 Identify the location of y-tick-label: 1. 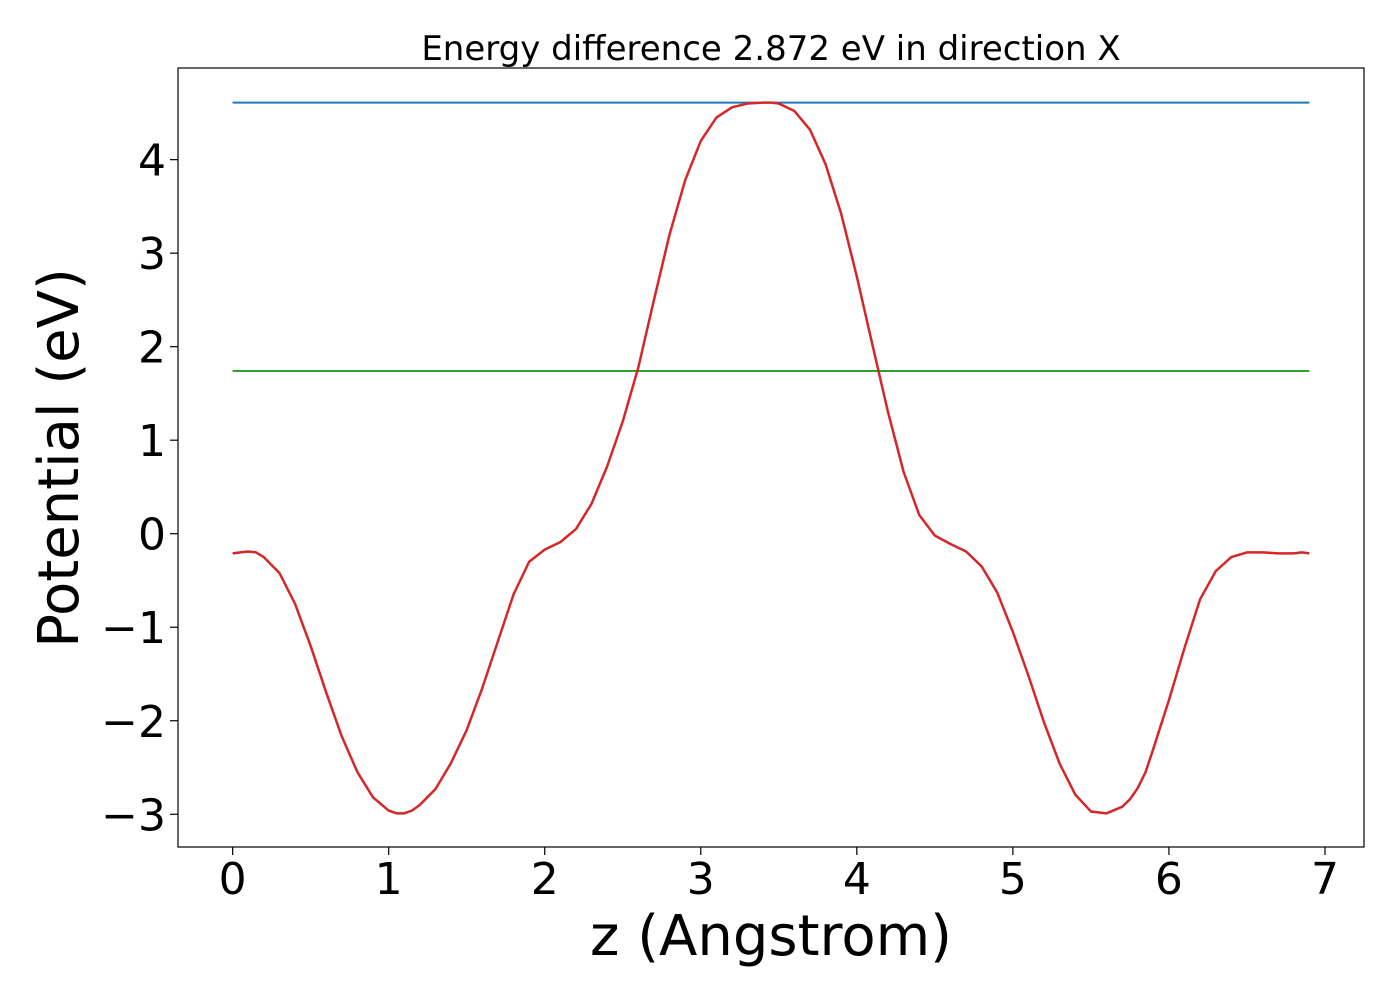
(152, 441).